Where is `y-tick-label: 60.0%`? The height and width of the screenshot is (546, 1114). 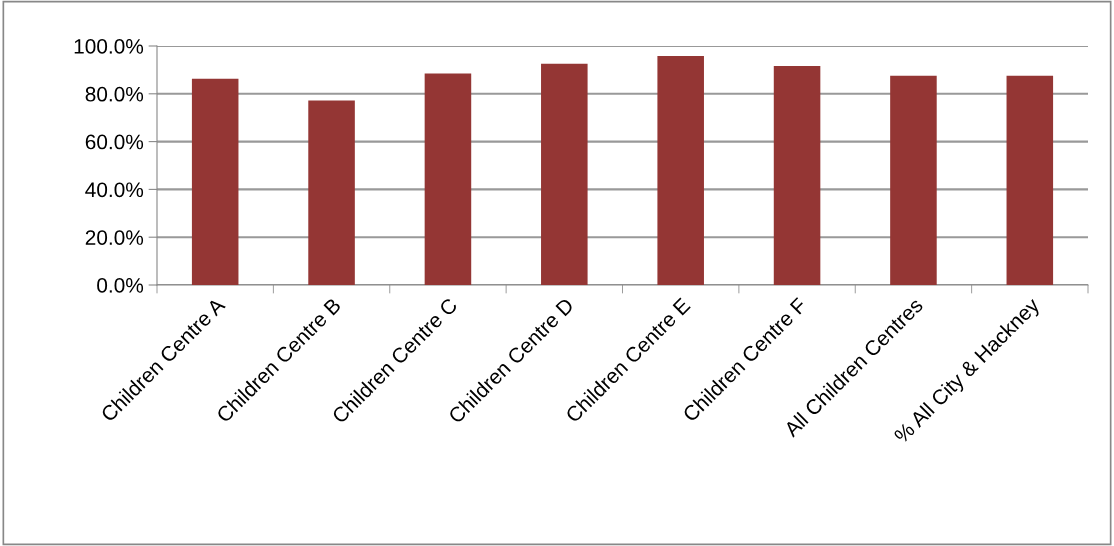
y-tick-label: 60.0% is located at coordinates (114, 142).